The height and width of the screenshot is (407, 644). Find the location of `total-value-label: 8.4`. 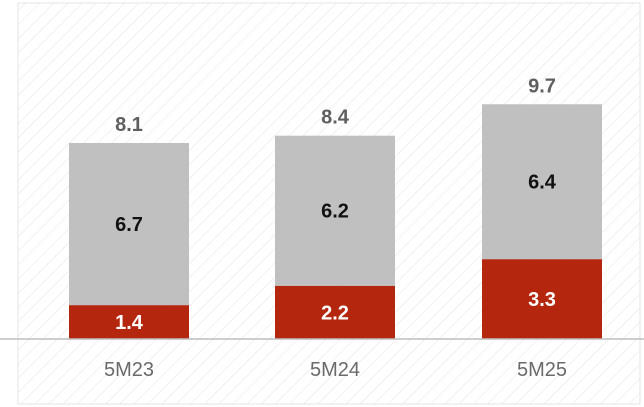

total-value-label: 8.4 is located at coordinates (335, 118).